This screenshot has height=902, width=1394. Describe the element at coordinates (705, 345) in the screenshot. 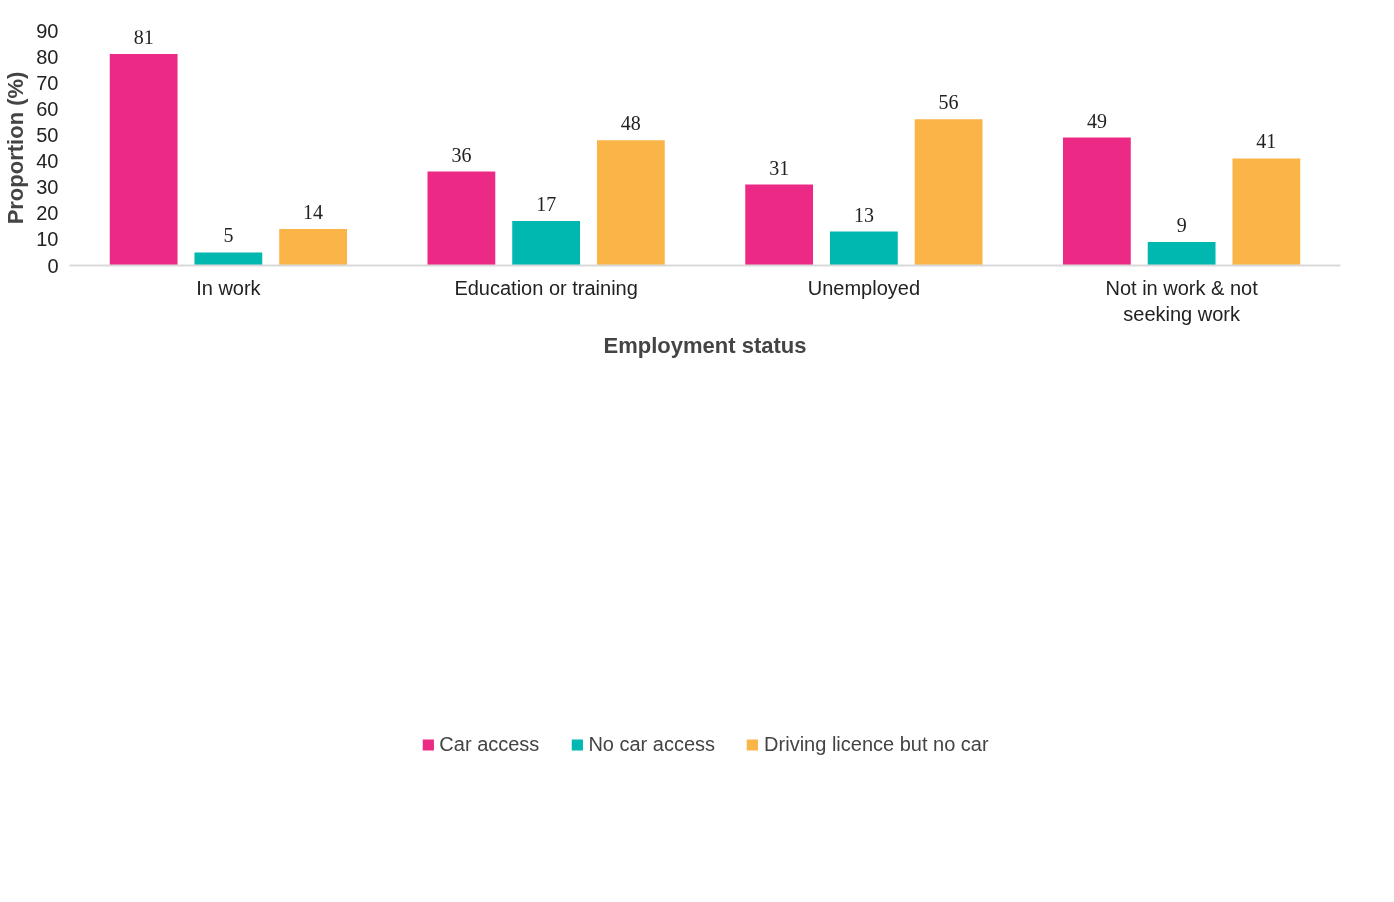

I see `x-axis-title: Employment status` at that location.